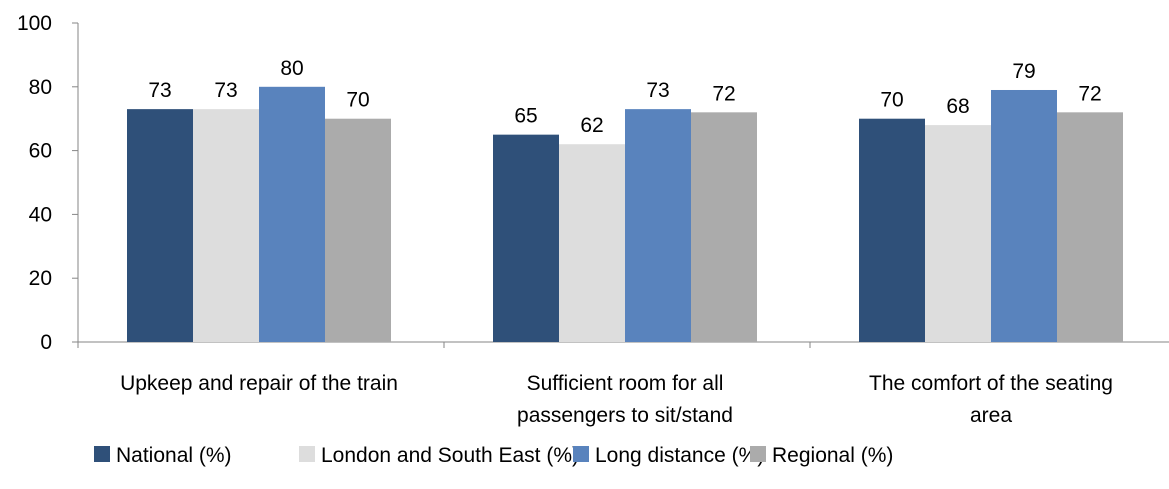 The height and width of the screenshot is (489, 1169). What do you see at coordinates (625, 383) in the screenshot?
I see `x-tick-label: Sufficient room for all` at bounding box center [625, 383].